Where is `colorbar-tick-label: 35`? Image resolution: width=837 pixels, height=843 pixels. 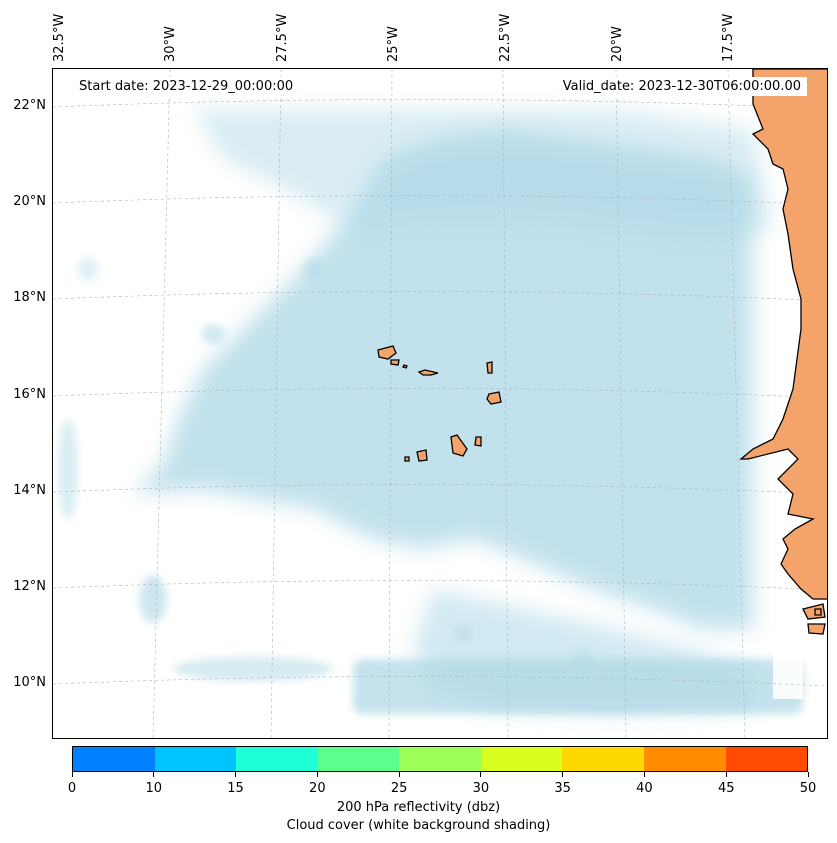
colorbar-tick-label: 35 is located at coordinates (562, 788).